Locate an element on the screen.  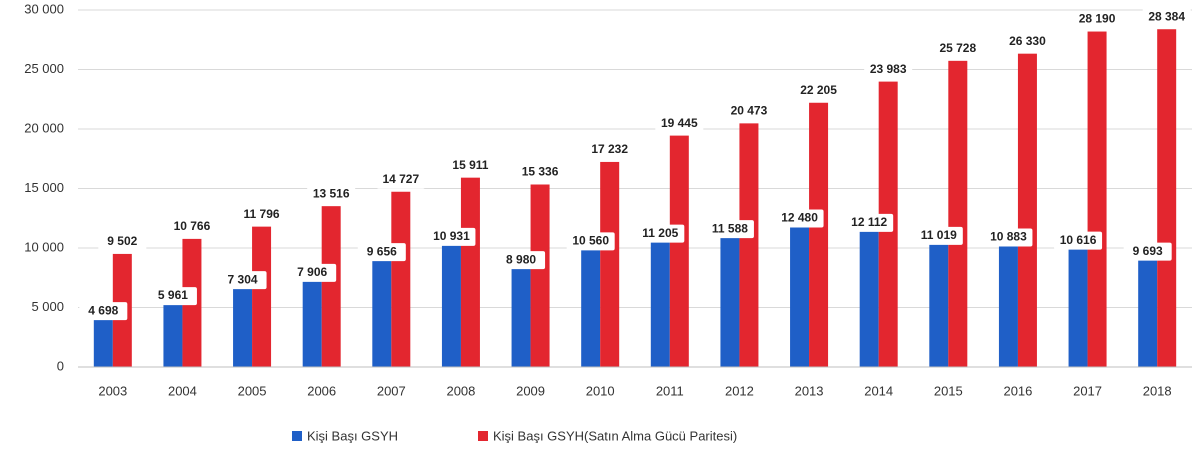
y-tick-label: 25 000 is located at coordinates (44, 68).